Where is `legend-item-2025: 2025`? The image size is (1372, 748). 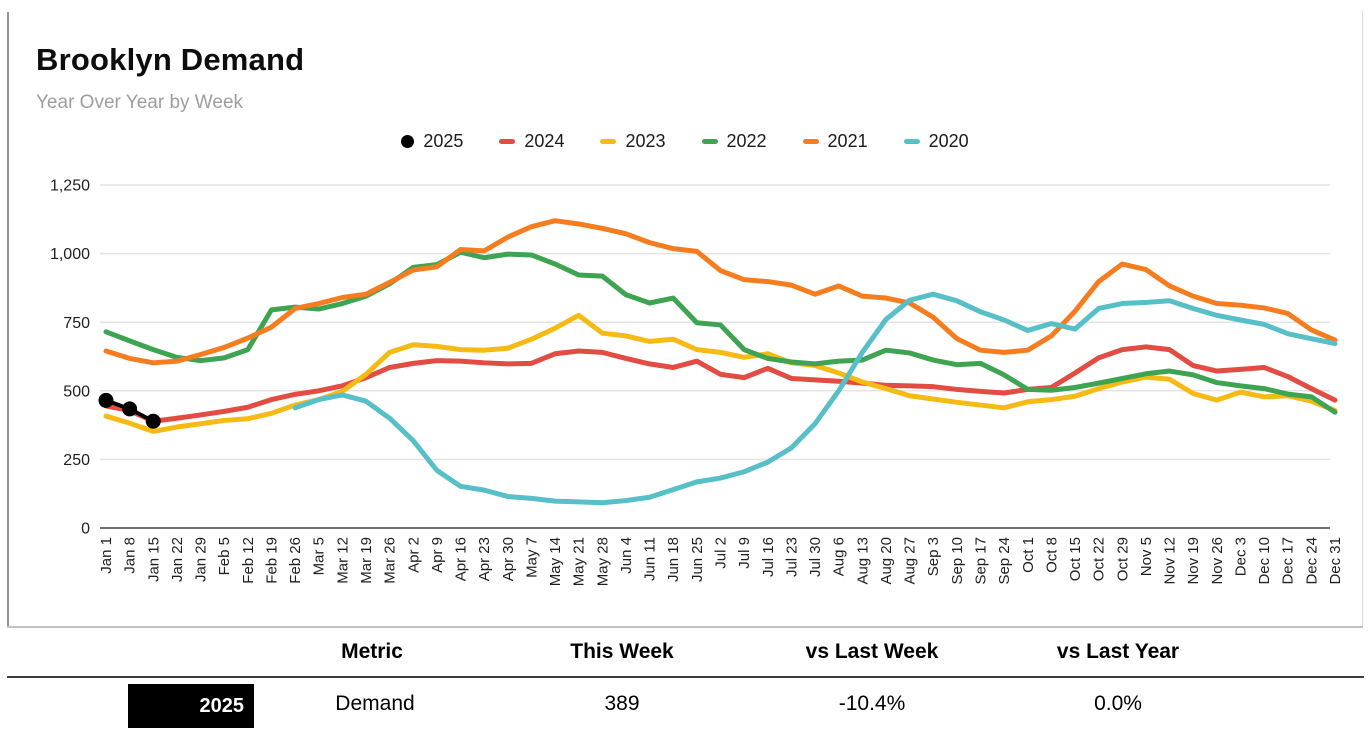
legend-item-2025: 2025 is located at coordinates (432, 141).